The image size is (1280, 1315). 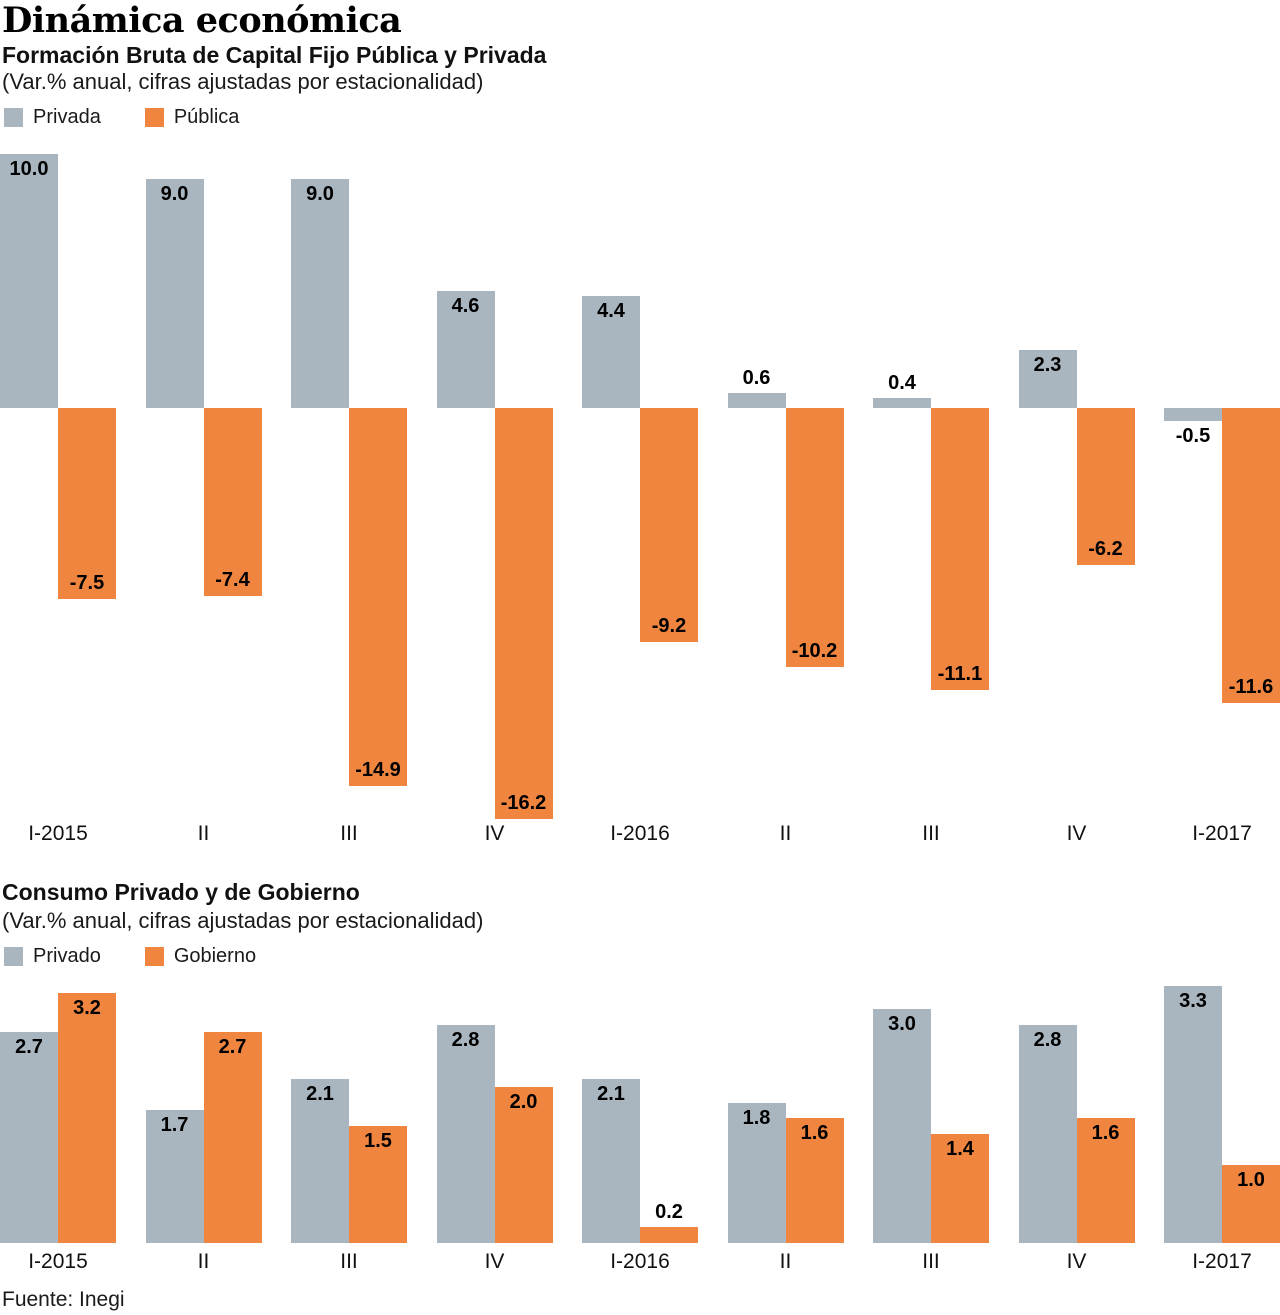 I want to click on bar-value-label: 0.4, so click(x=902, y=382).